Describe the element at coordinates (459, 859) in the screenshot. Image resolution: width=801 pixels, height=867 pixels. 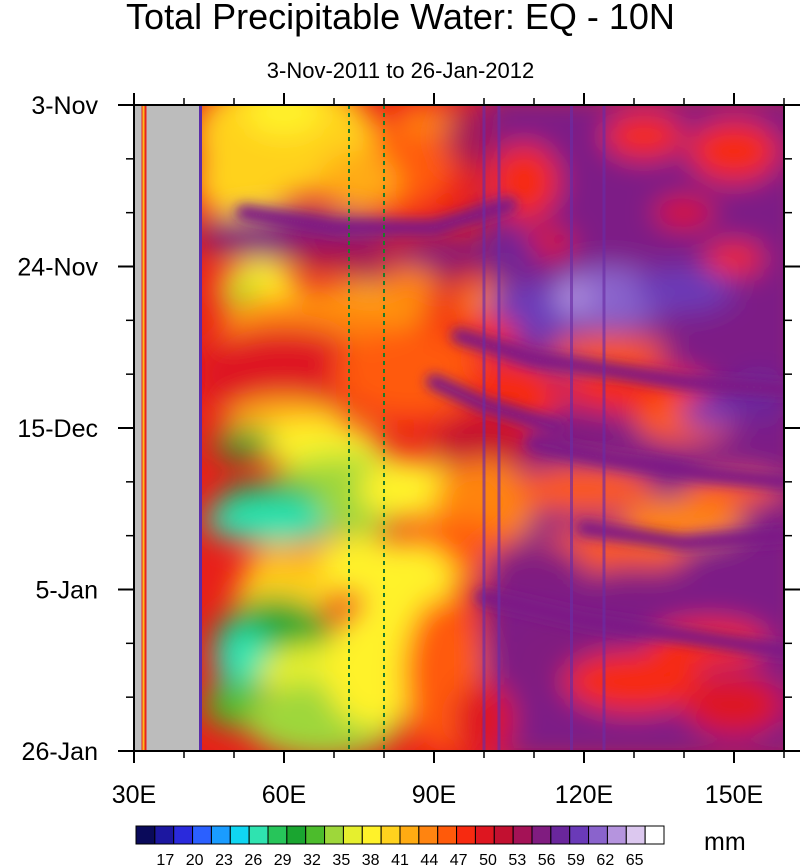
I see `colorbar-label: 47` at that location.